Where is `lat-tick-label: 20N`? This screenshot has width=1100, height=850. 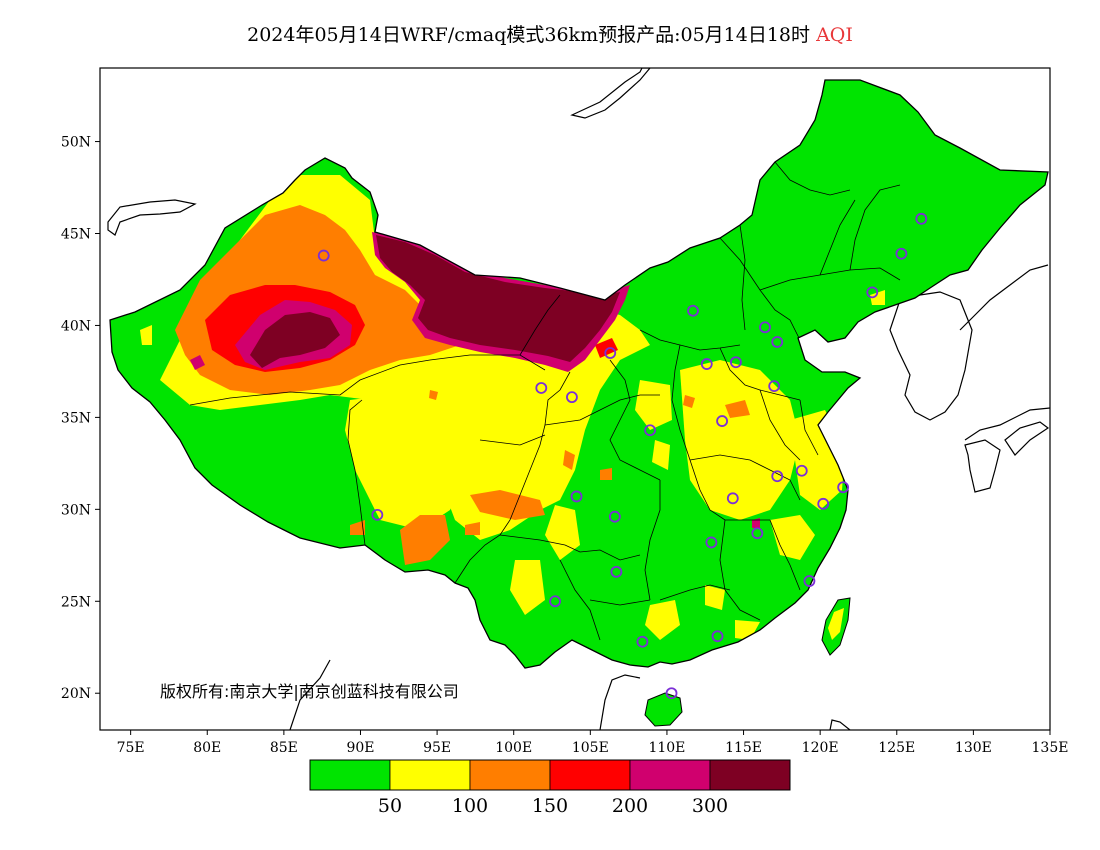 lat-tick-label: 20N is located at coordinates (76, 694).